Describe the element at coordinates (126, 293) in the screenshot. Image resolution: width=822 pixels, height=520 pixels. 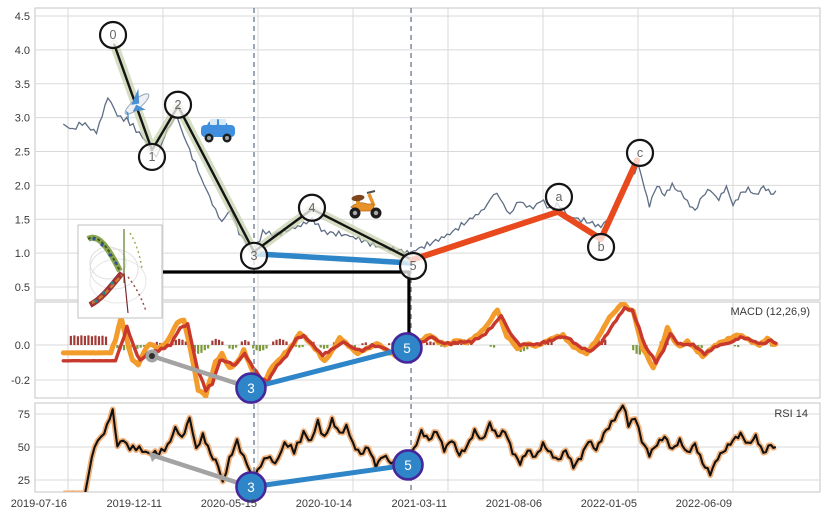
I see `inset-red-line` at that location.